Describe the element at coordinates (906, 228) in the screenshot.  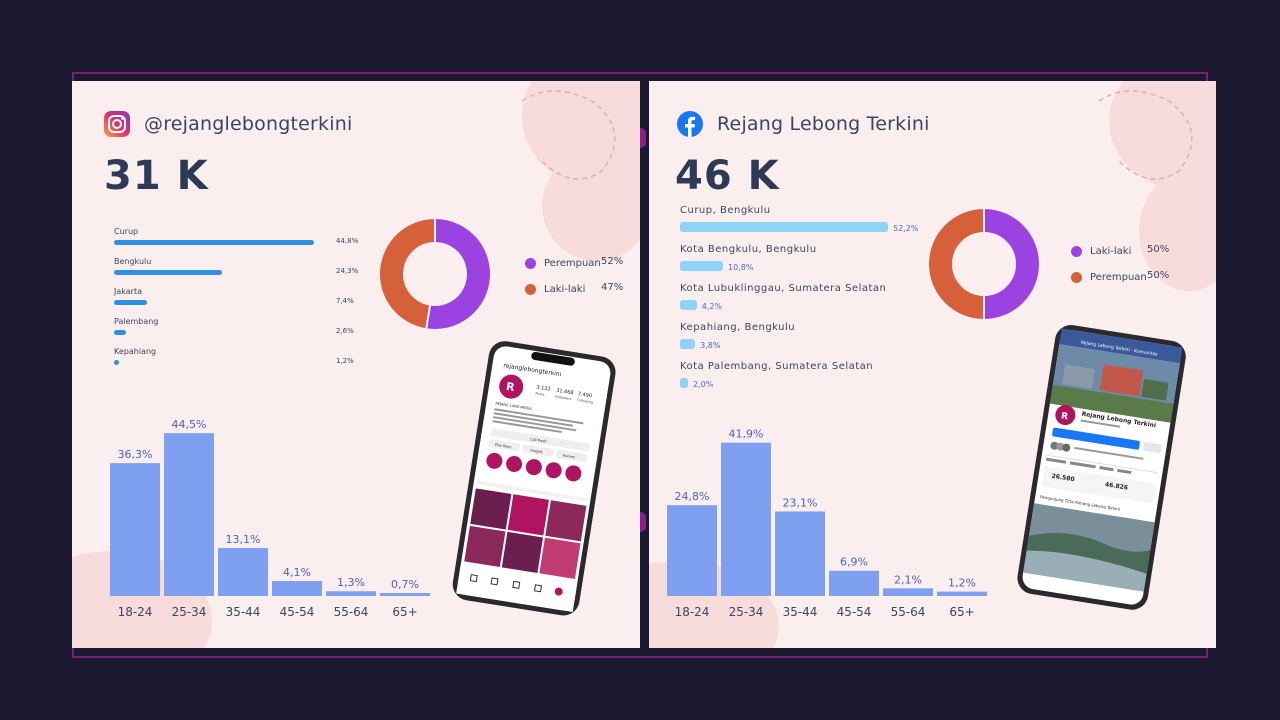
I see `location-percent: 52,2%` at that location.